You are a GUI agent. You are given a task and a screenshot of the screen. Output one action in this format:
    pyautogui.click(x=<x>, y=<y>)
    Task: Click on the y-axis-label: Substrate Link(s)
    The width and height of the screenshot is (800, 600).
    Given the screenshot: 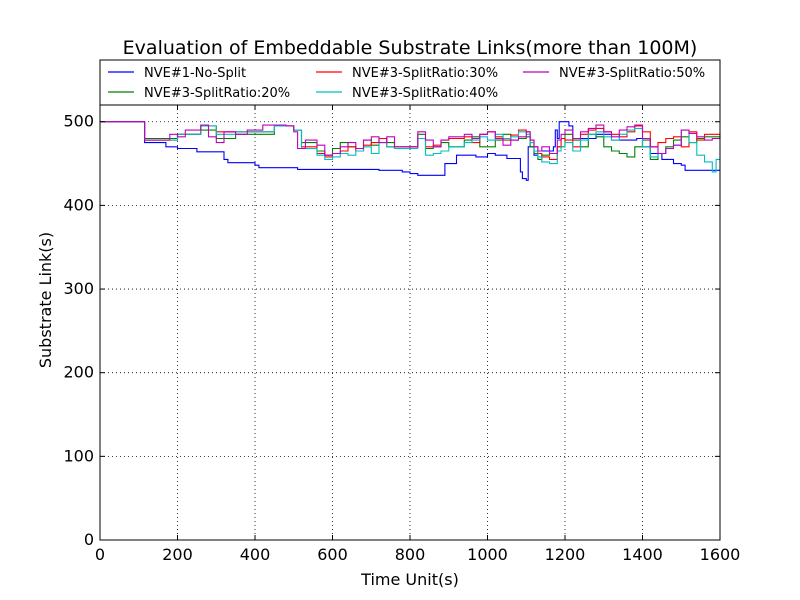 What is the action you would take?
    pyautogui.click(x=45, y=300)
    